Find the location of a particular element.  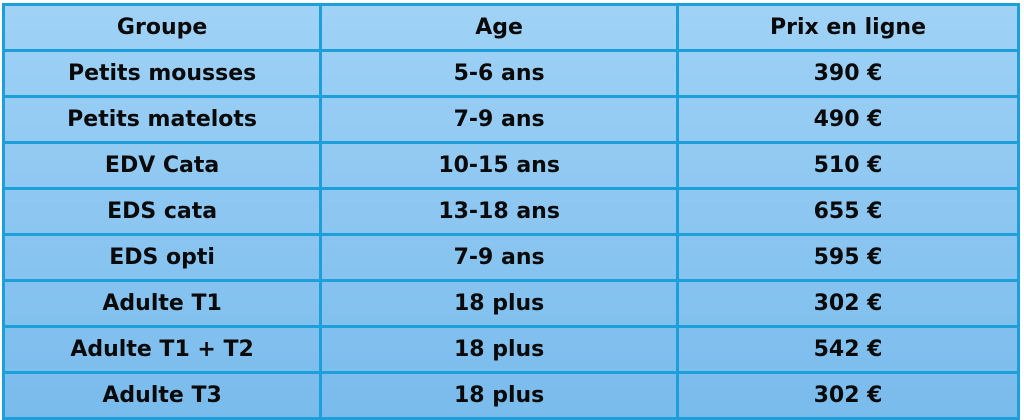

groupe-cell: Adulte T1 + T2 is located at coordinates (162, 349).